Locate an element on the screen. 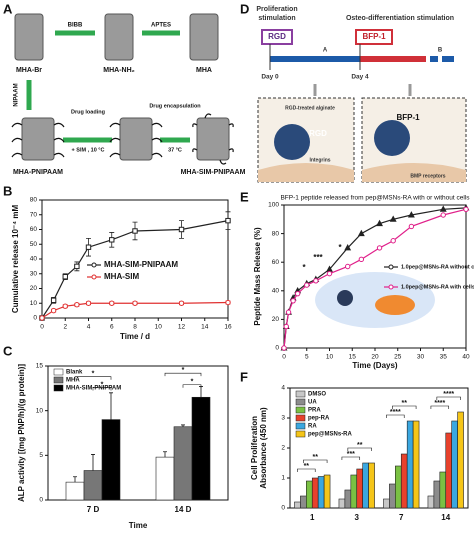 This screenshot has width=474, height=533. y-axis-label: ALP activity [(mg PNP/h)/(g protein)] is located at coordinates (21, 433).